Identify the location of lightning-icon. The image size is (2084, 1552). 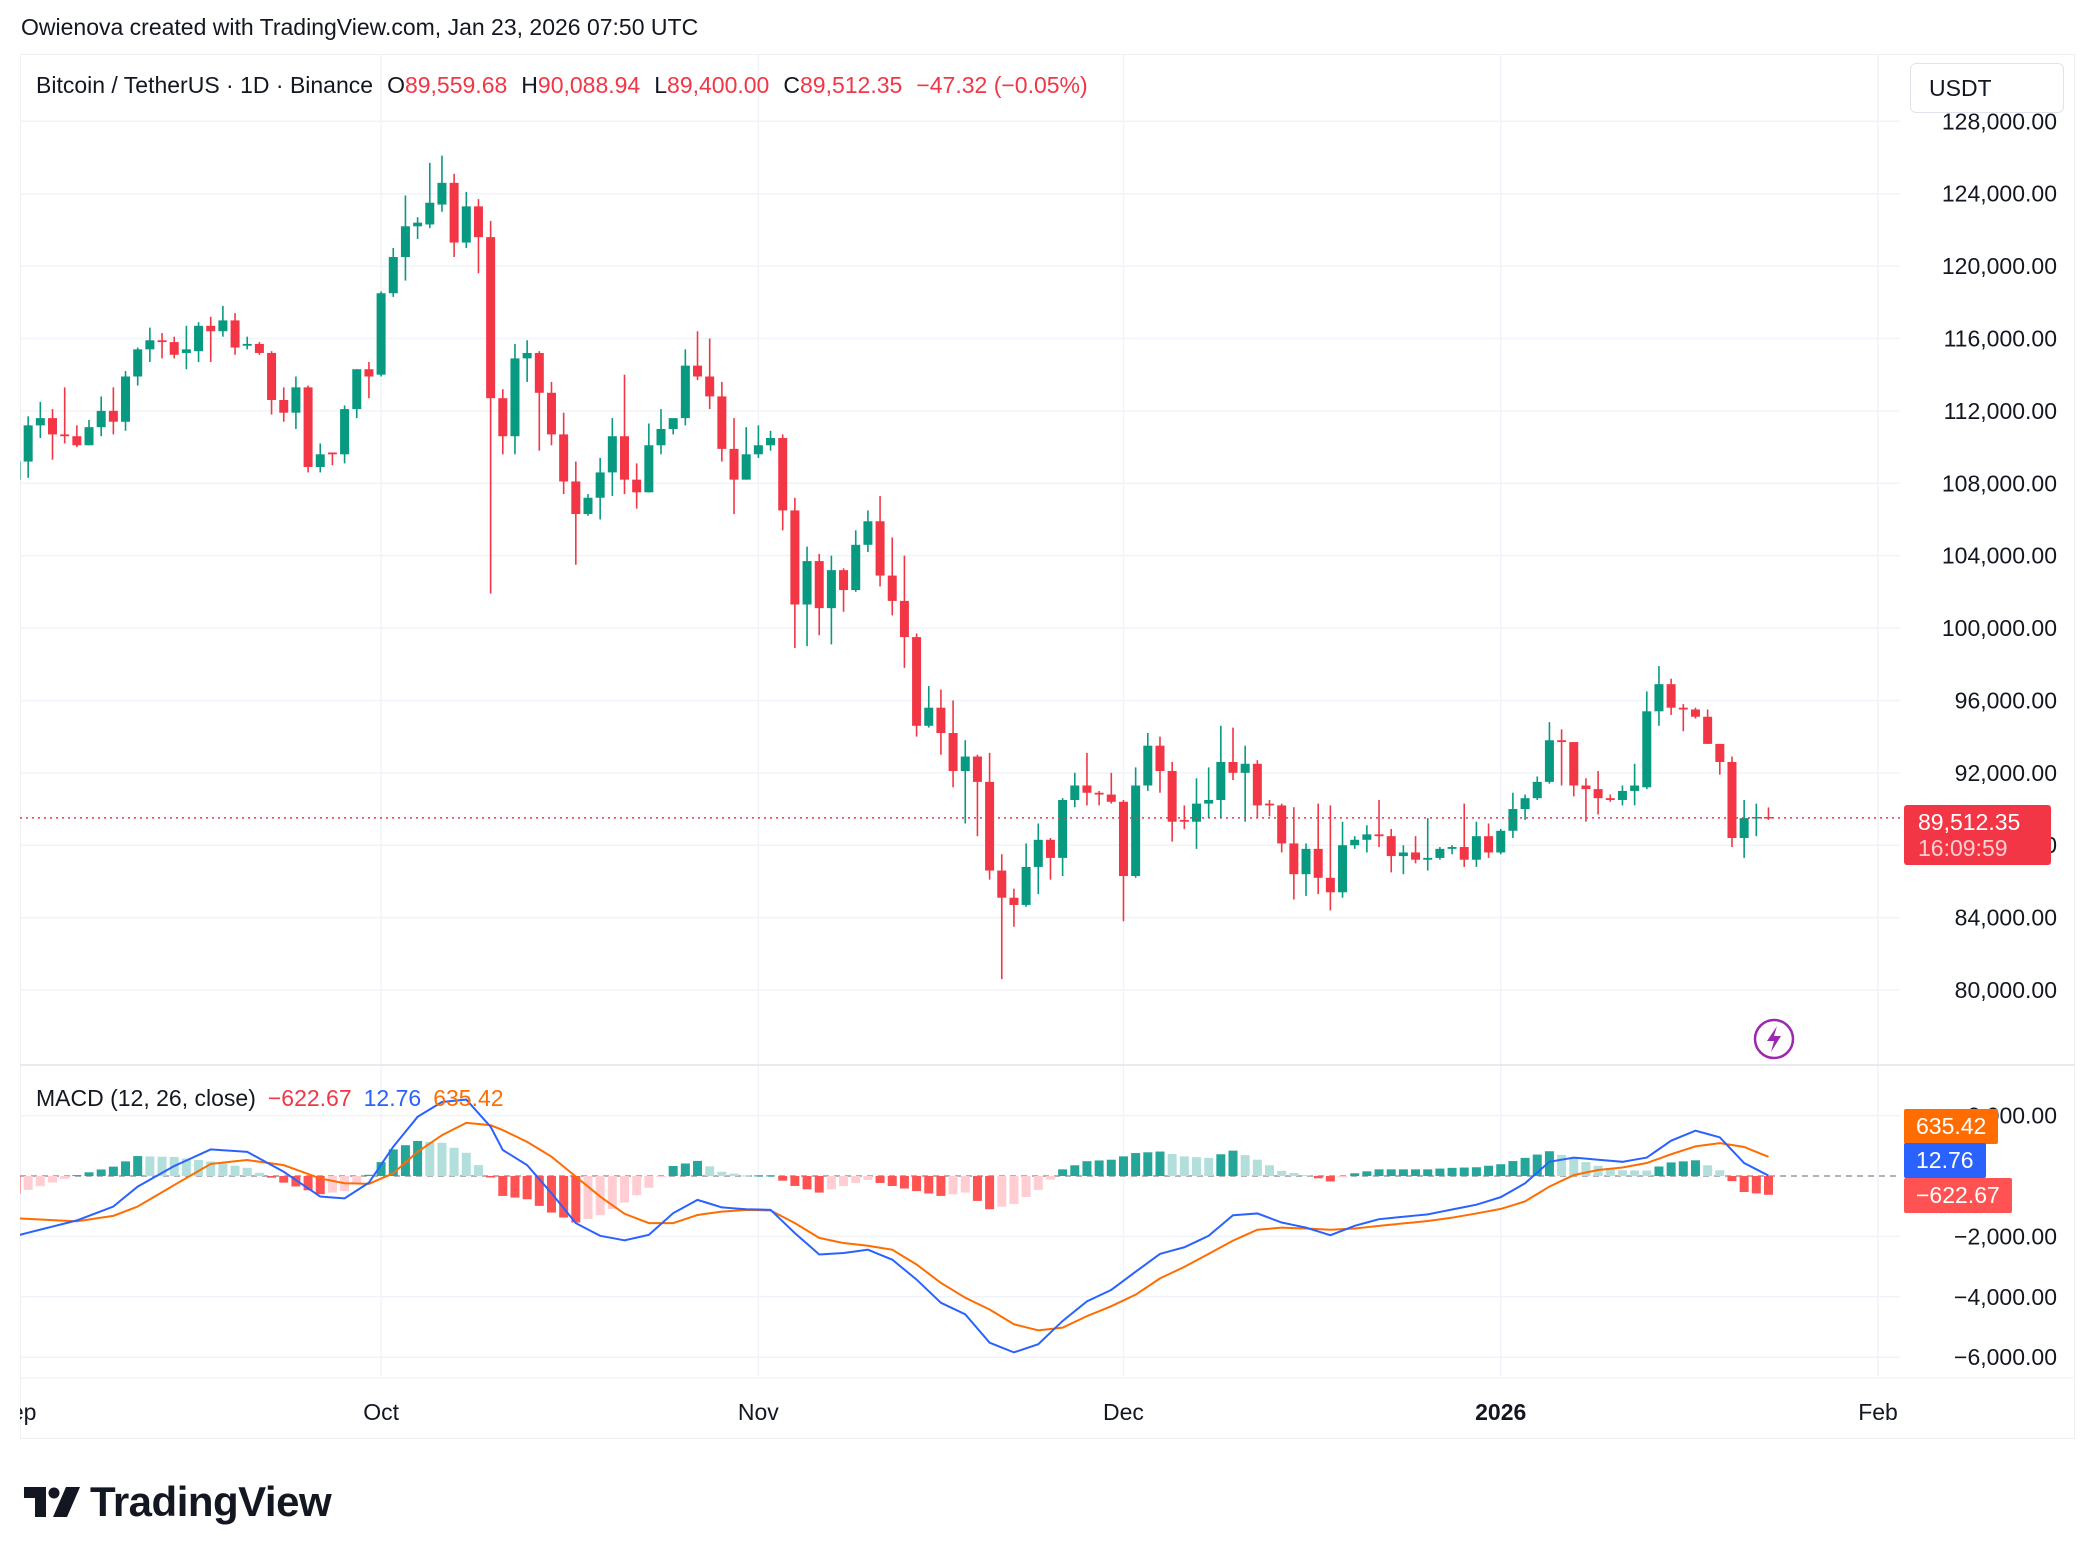
(1774, 1039).